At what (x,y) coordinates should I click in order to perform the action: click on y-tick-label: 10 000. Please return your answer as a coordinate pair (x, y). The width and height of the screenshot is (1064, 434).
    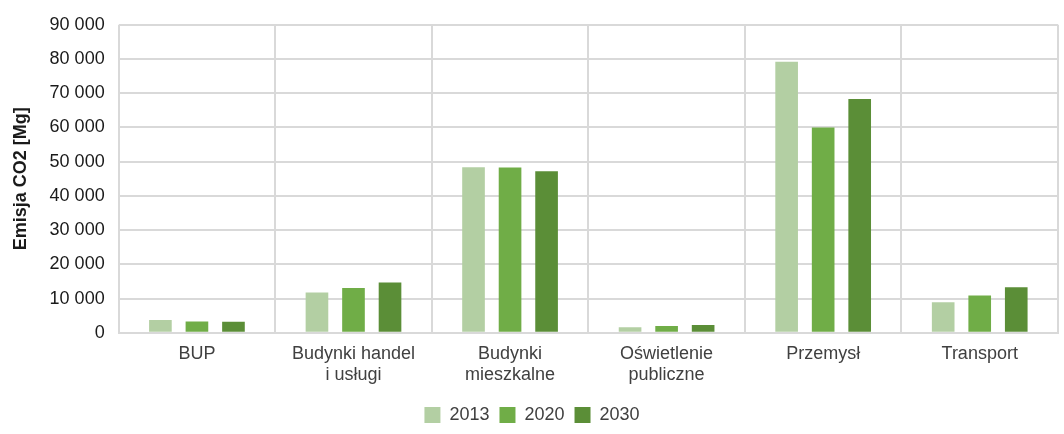
    Looking at the image, I should click on (77, 297).